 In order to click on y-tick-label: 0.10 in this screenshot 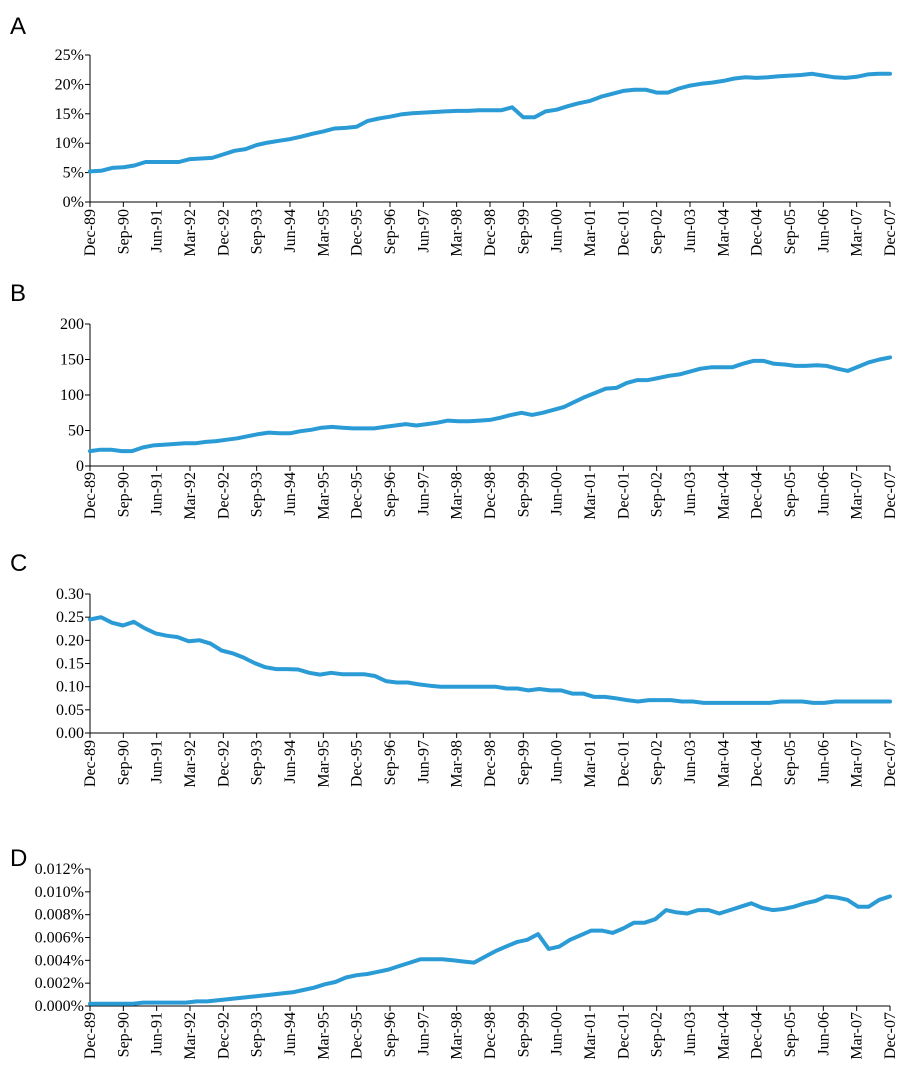, I will do `click(70, 687)`.